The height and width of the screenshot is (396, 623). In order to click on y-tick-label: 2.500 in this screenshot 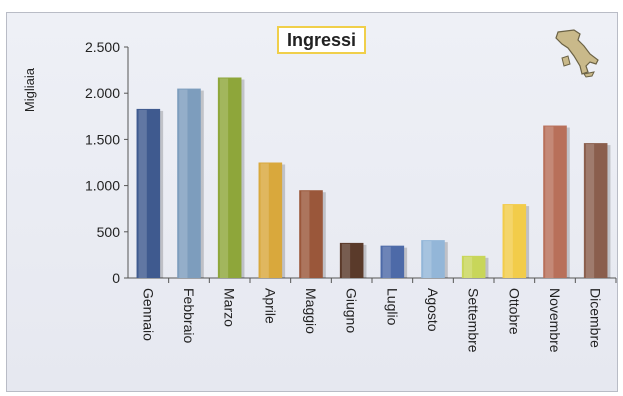, I will do `click(102, 47)`.